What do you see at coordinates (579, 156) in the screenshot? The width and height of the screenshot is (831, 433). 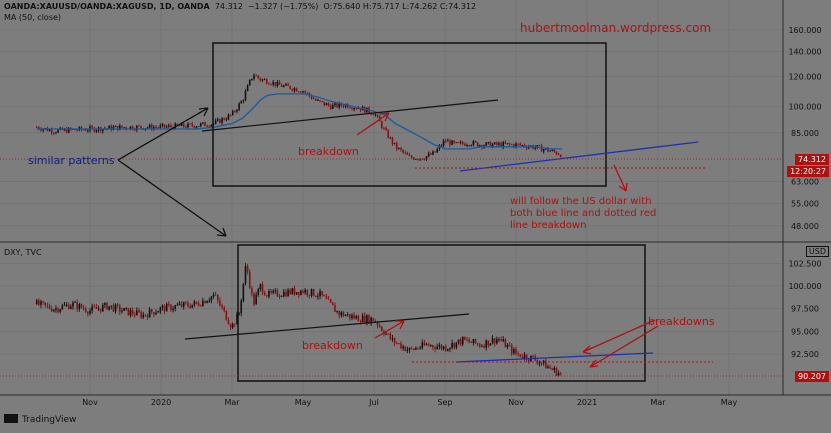 I see `top-trendline-blue` at bounding box center [579, 156].